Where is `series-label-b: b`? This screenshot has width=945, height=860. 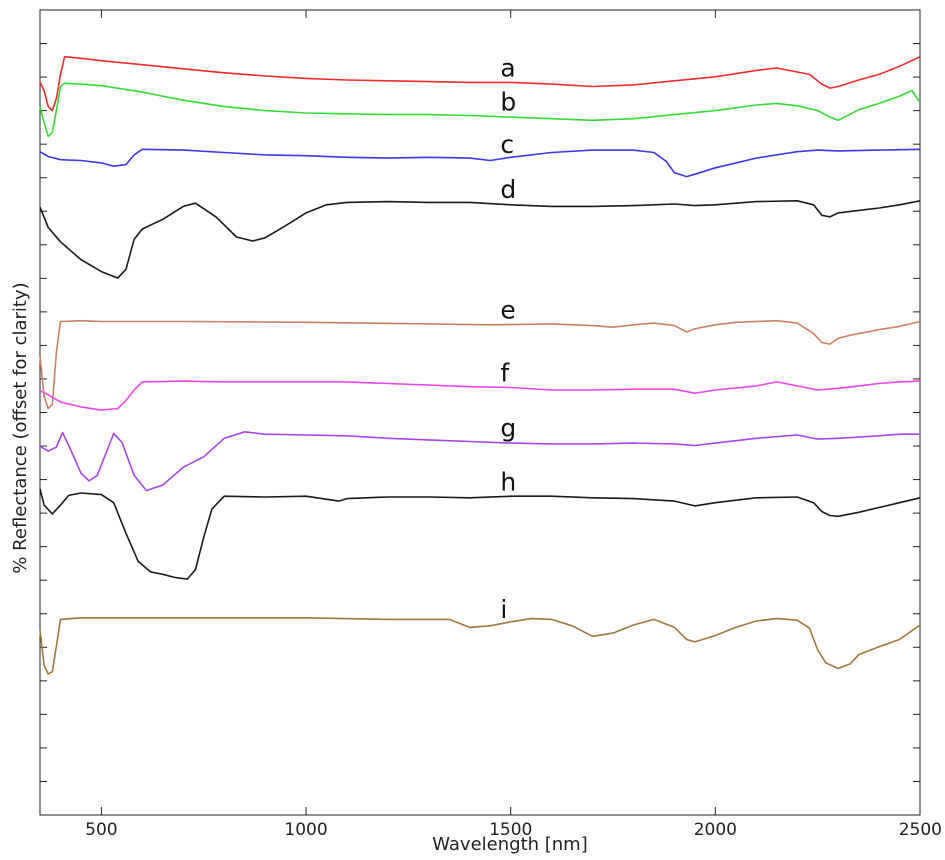 series-label-b: b is located at coordinates (508, 102).